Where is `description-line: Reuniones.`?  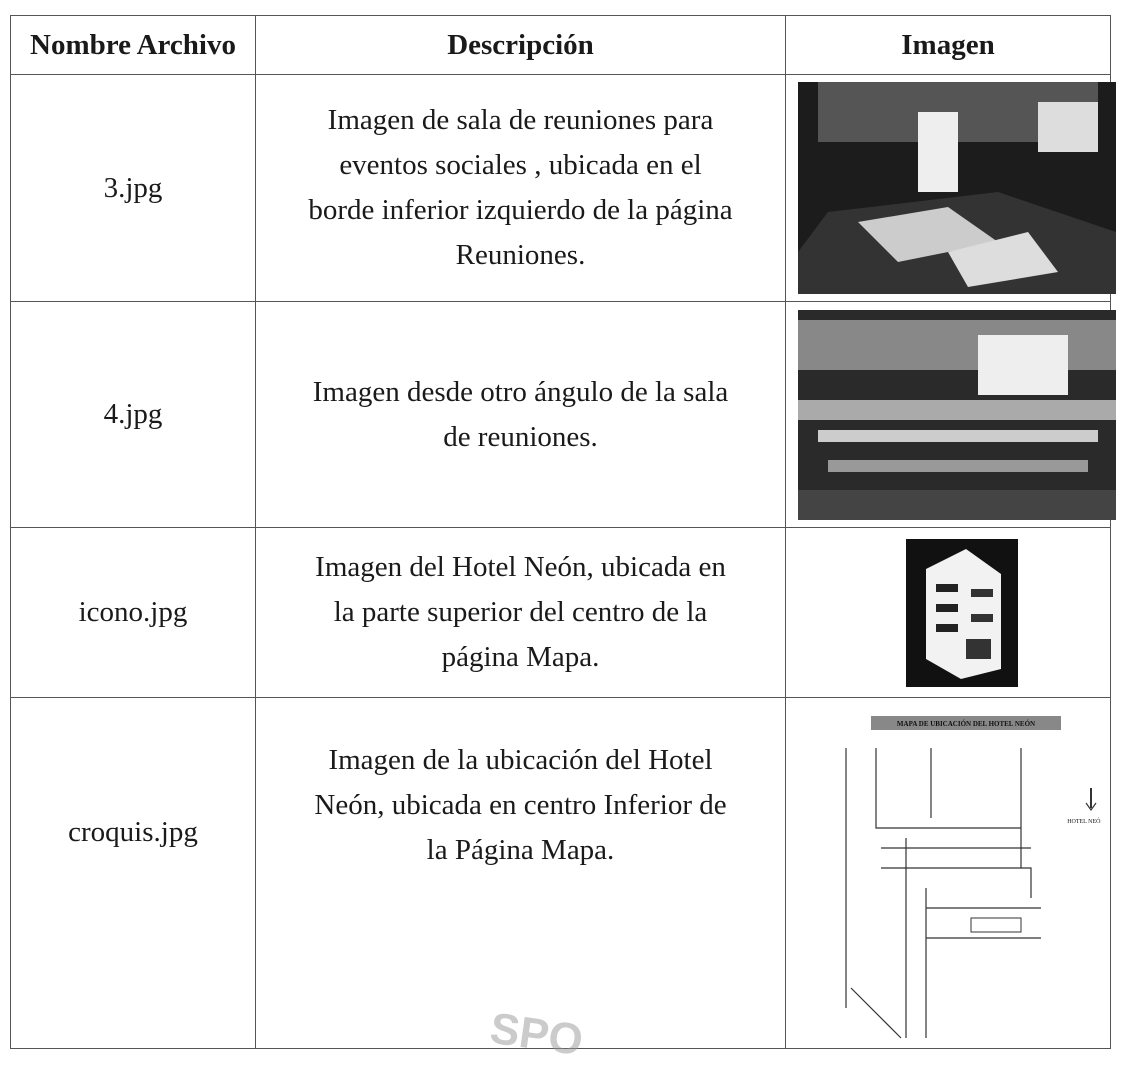 description-line: Reuniones. is located at coordinates (520, 255).